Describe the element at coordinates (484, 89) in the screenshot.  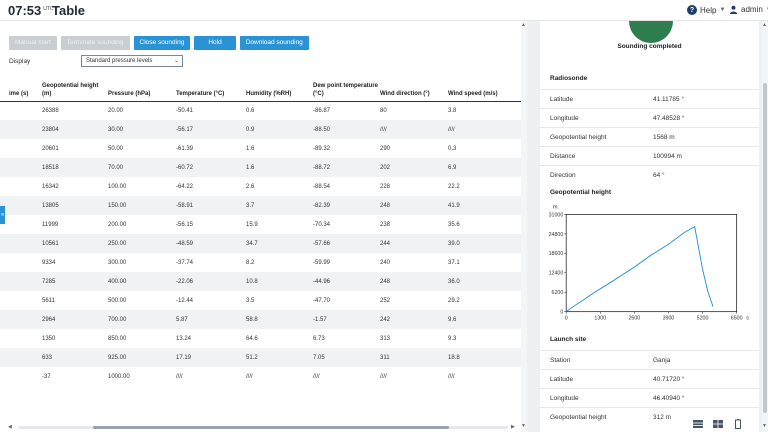
I see `column-header: Wind speed (m/s)` at that location.